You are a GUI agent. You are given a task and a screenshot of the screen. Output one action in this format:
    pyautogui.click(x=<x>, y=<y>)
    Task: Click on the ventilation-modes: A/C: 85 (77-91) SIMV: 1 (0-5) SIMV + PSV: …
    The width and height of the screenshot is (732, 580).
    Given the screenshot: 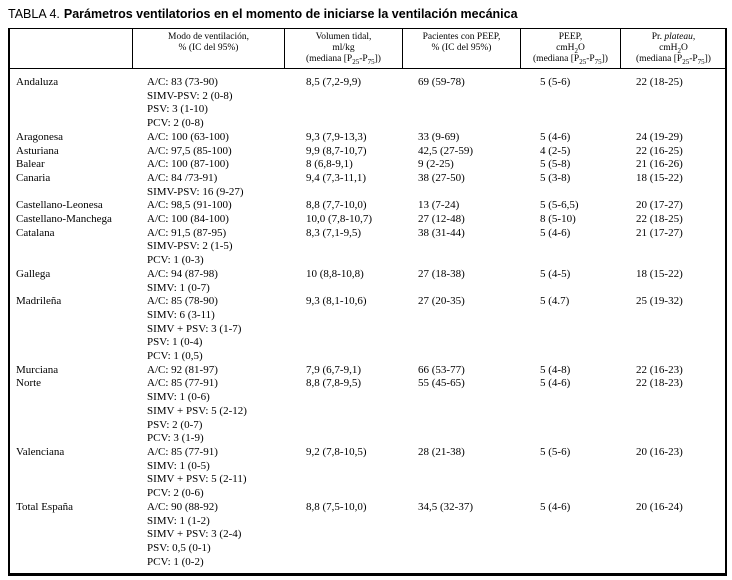 What is the action you would take?
    pyautogui.click(x=209, y=473)
    